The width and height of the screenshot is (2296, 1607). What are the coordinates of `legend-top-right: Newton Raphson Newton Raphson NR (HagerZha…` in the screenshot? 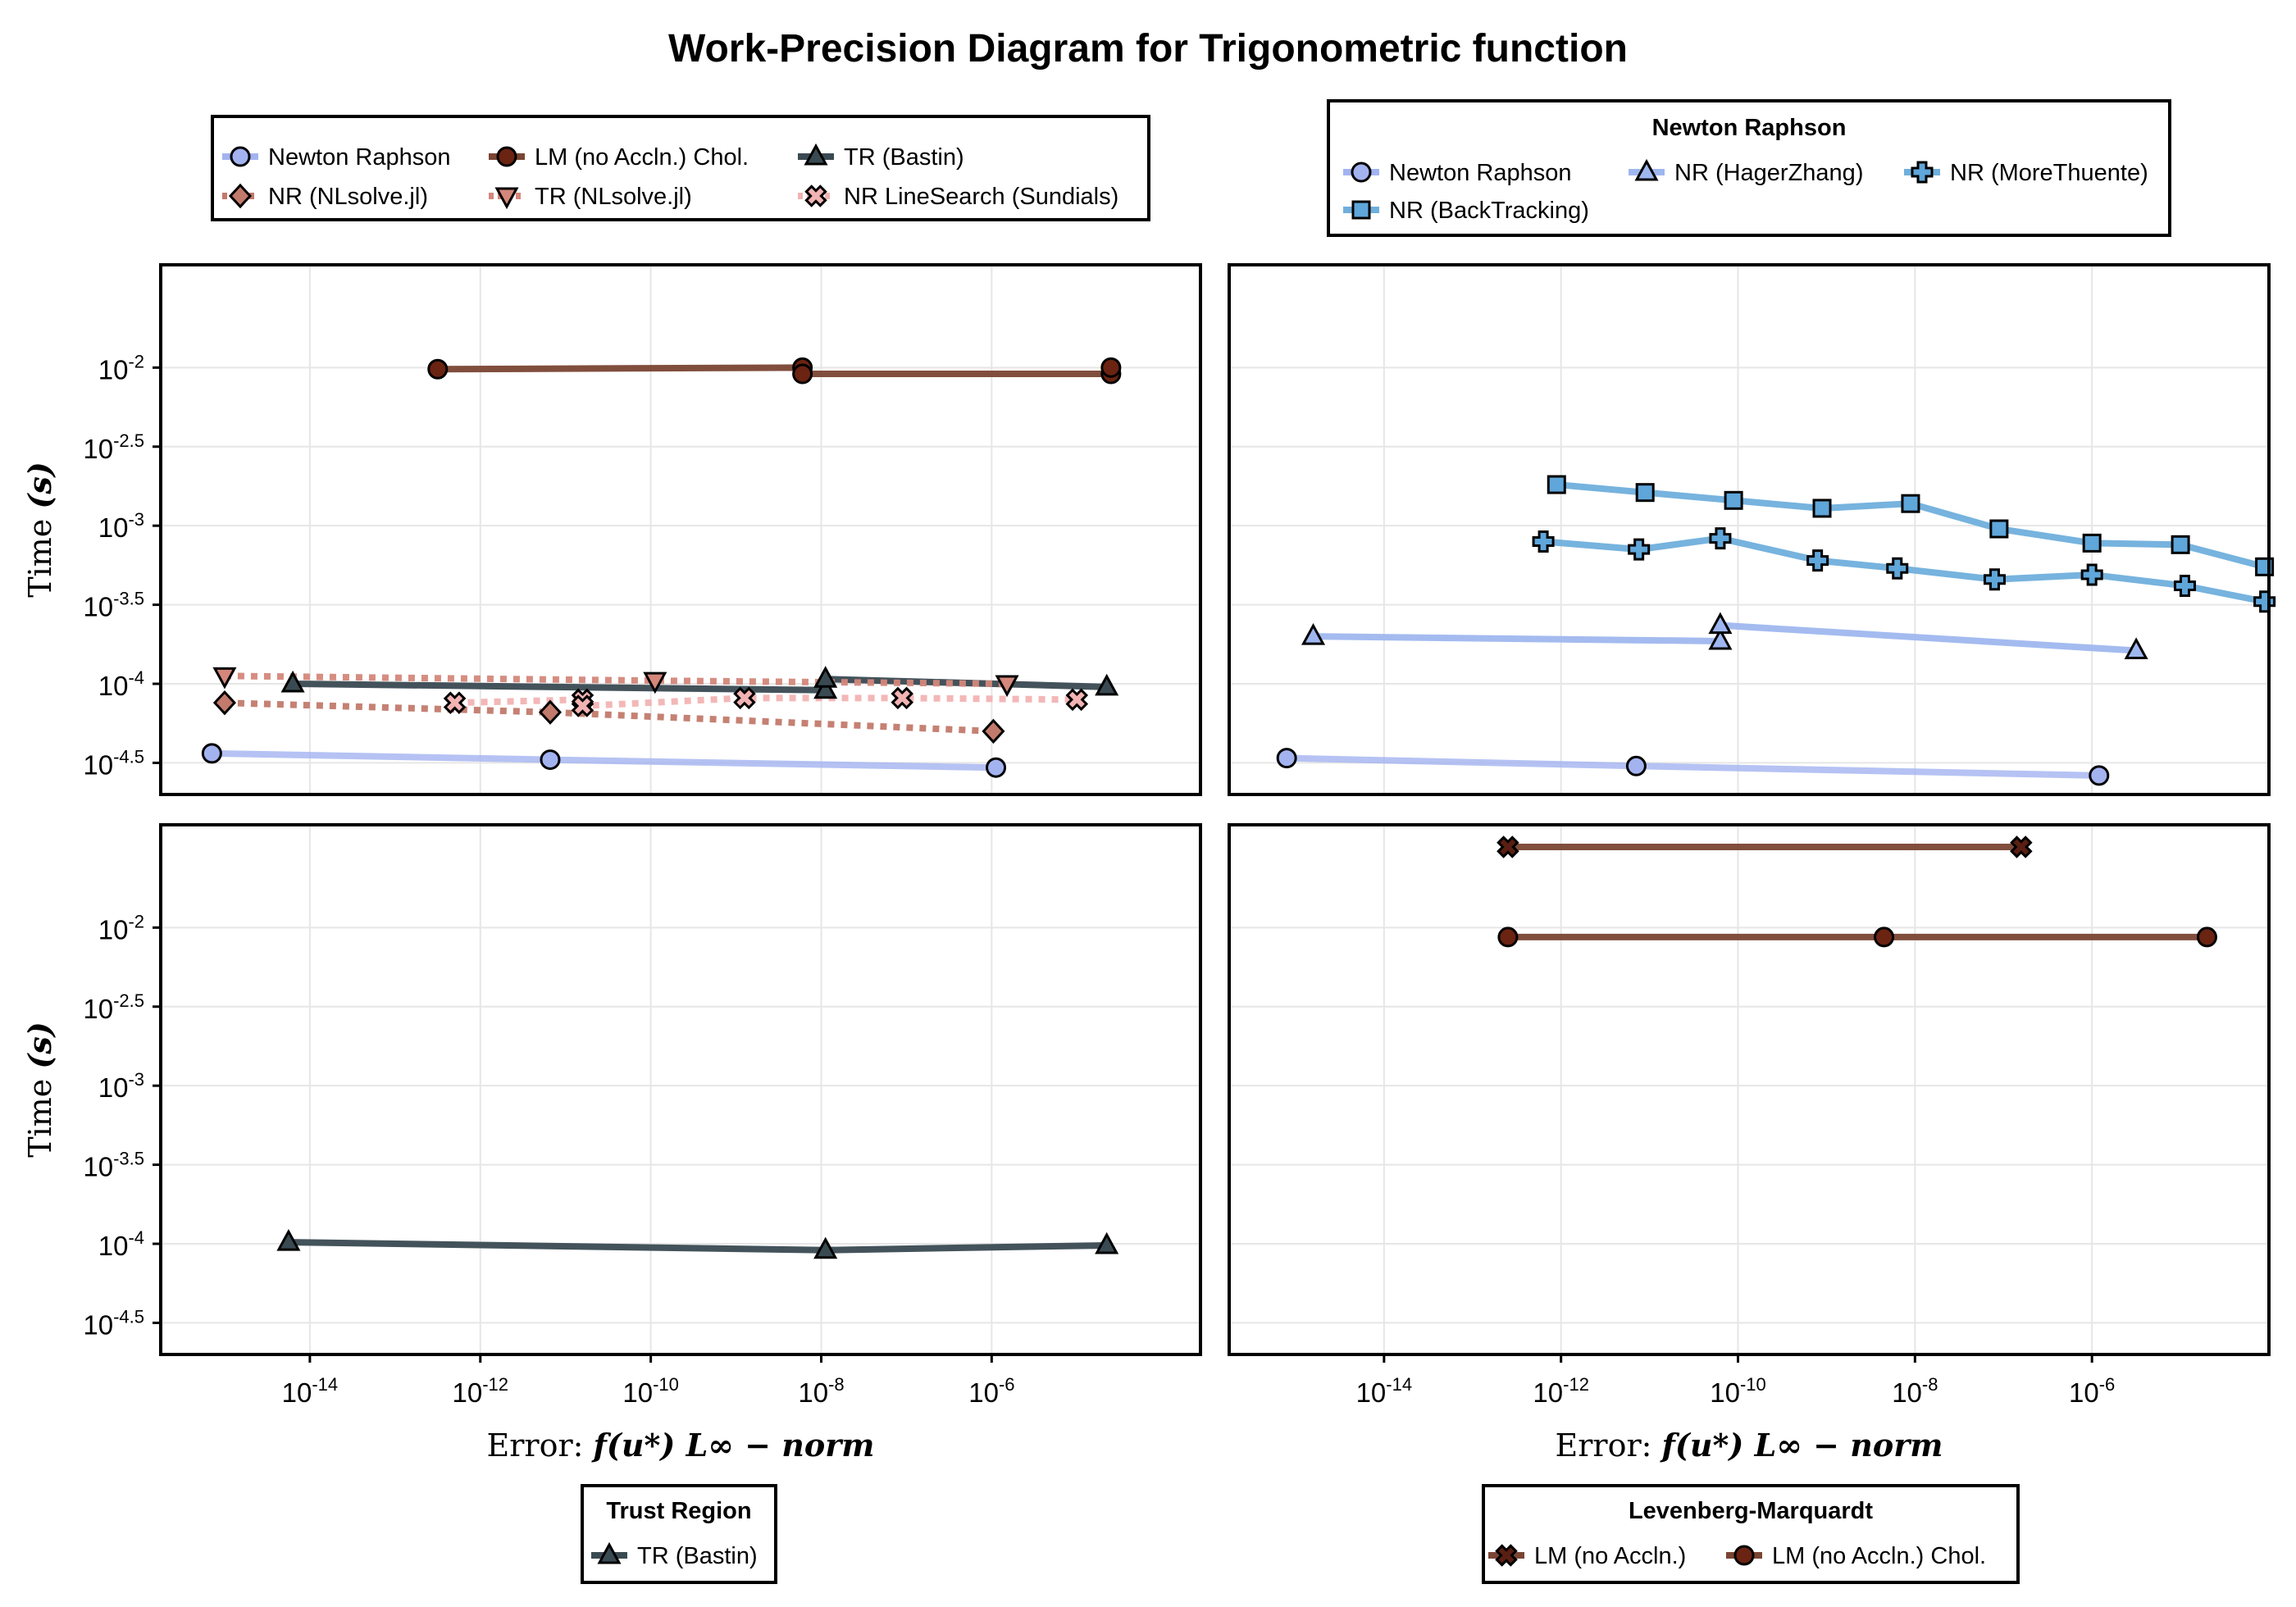 It's located at (1749, 168).